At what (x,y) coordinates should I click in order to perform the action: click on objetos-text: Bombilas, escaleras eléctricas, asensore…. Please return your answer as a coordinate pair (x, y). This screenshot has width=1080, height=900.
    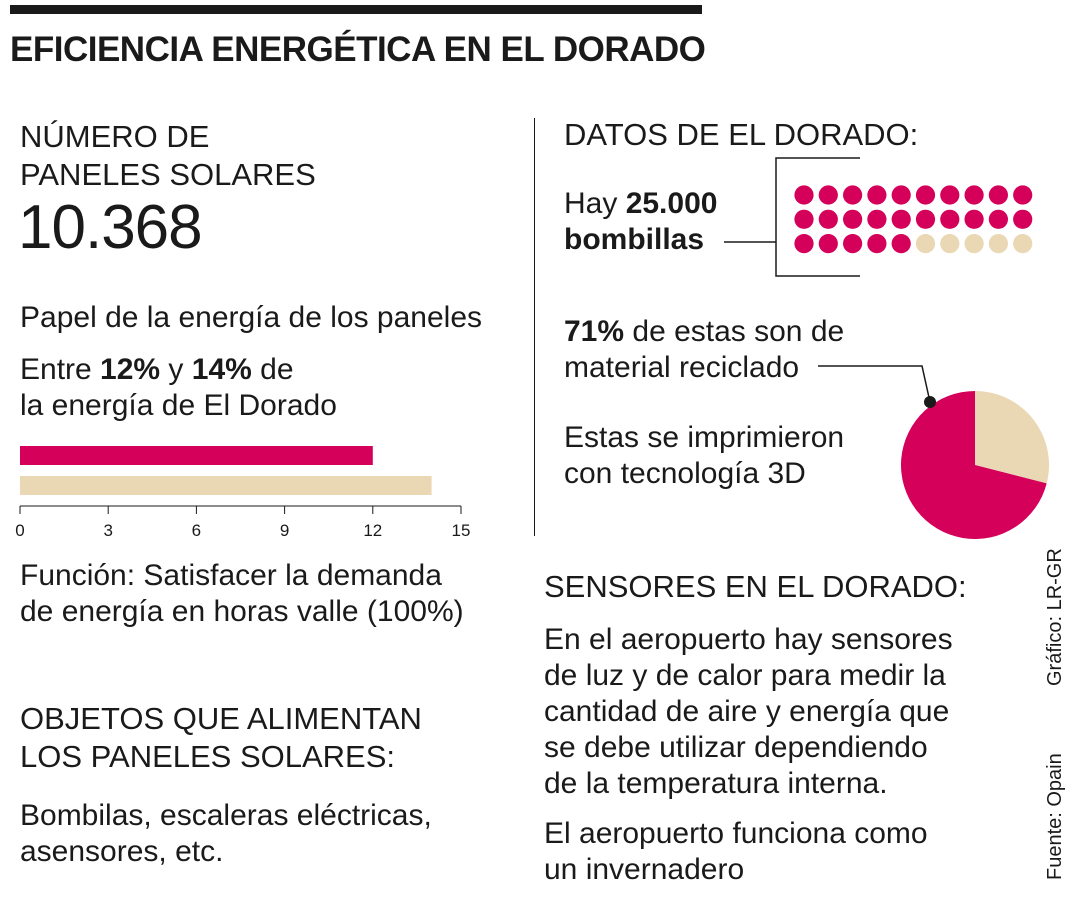
    Looking at the image, I should click on (226, 834).